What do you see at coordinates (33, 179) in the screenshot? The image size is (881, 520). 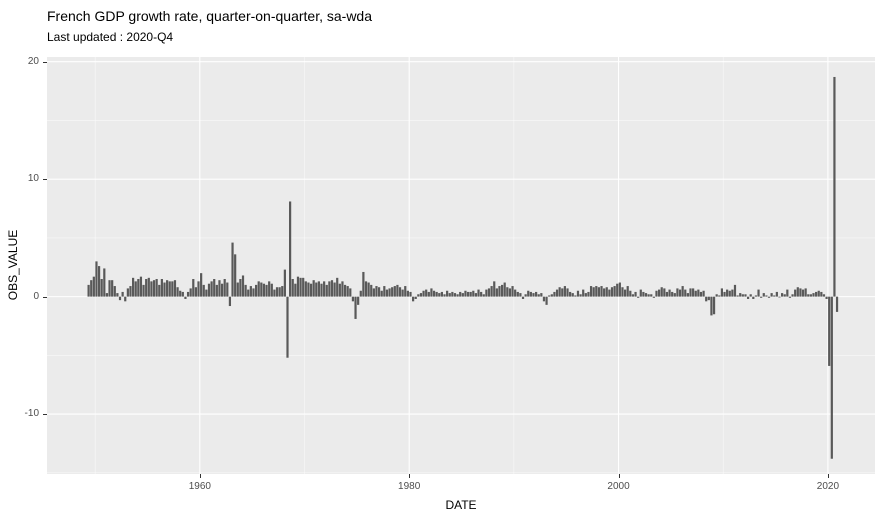 I see `y-tick-label: 10` at bounding box center [33, 179].